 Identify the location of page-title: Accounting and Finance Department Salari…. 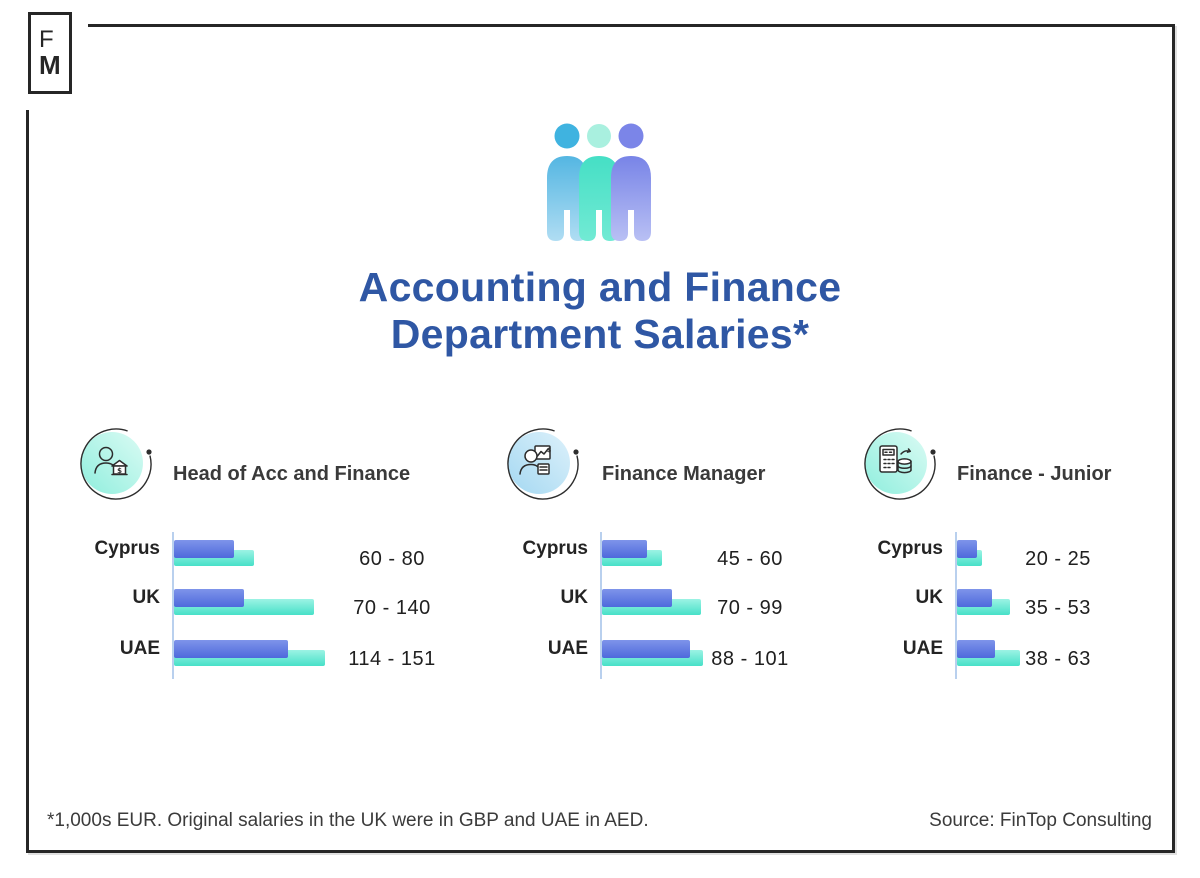
(600, 311).